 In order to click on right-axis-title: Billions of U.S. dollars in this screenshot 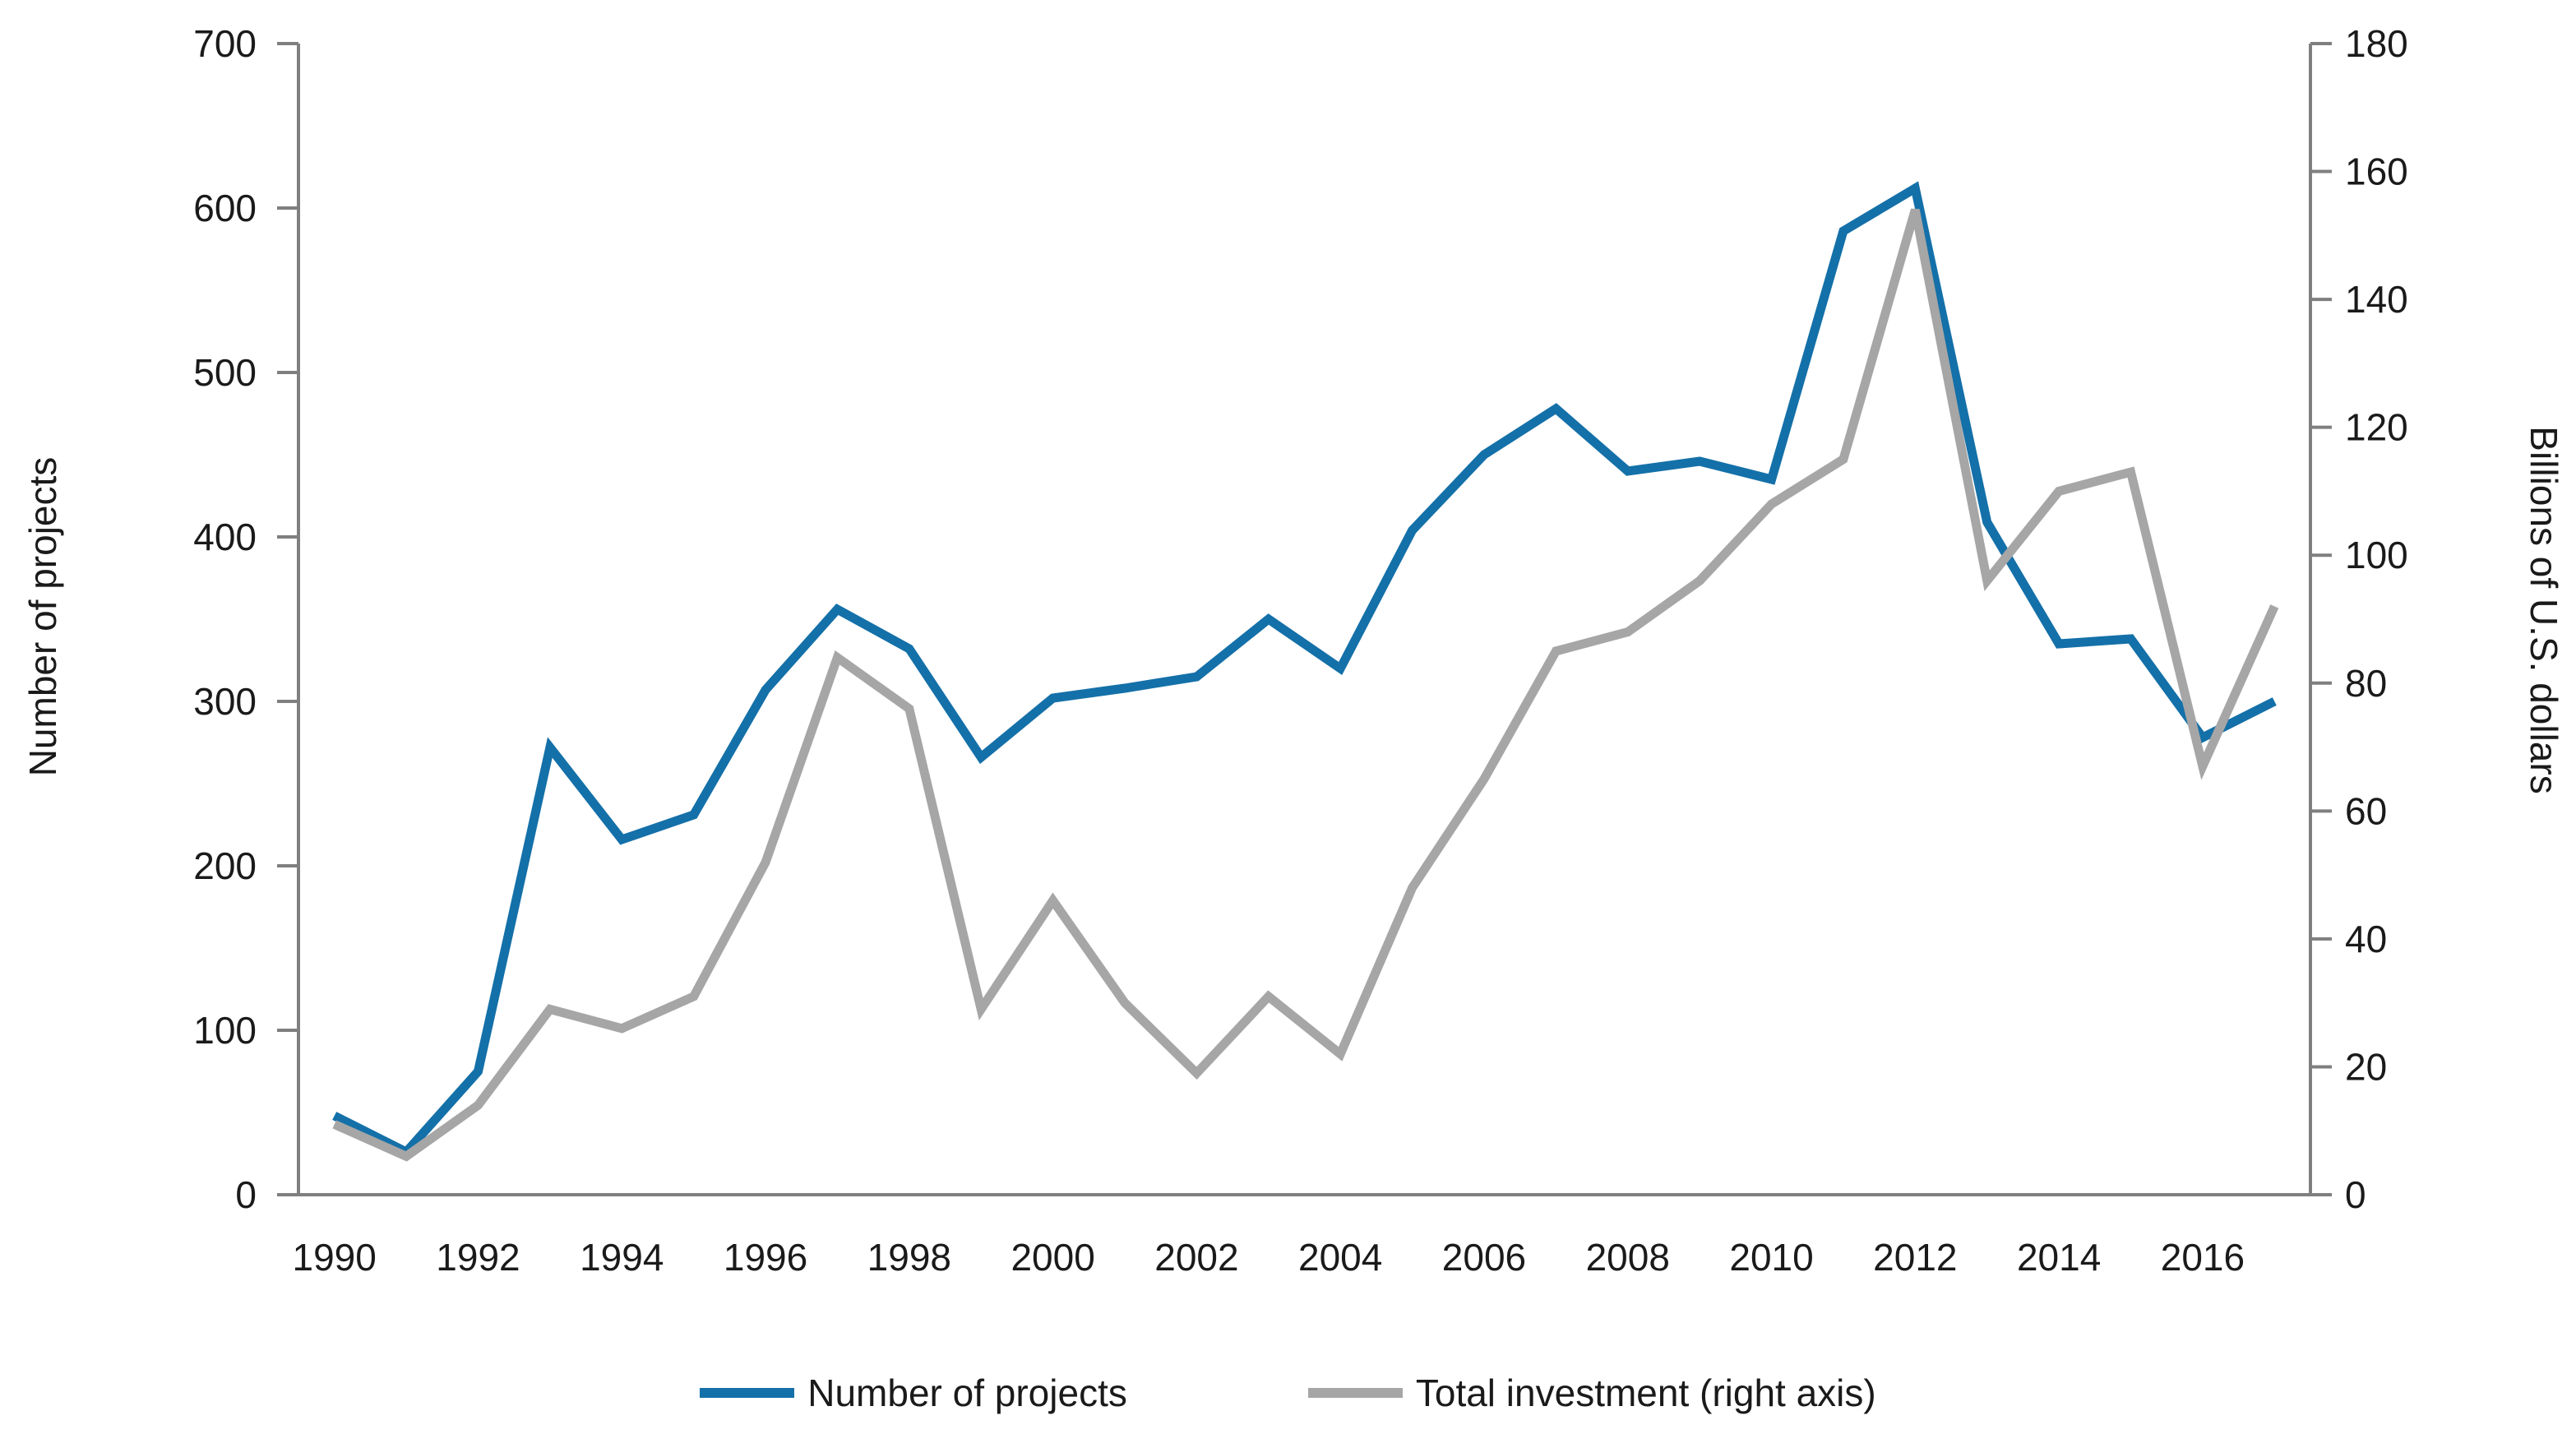, I will do `click(2544, 610)`.